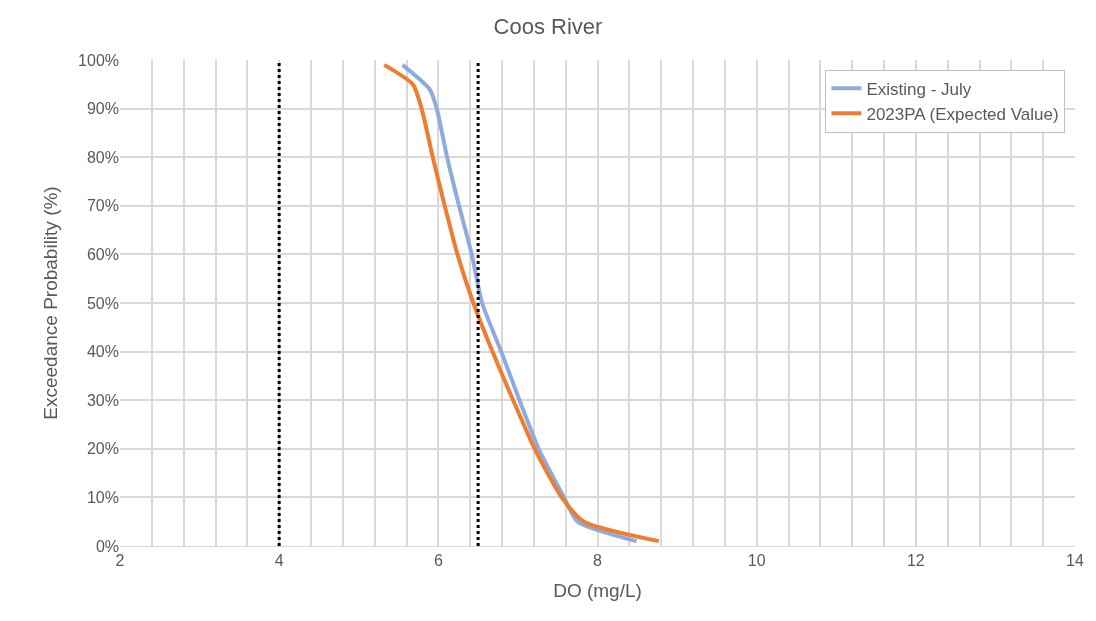 Image resolution: width=1096 pixels, height=621 pixels. Describe the element at coordinates (962, 114) in the screenshot. I see `legend-label: 2023PA (Expected Value)` at that location.